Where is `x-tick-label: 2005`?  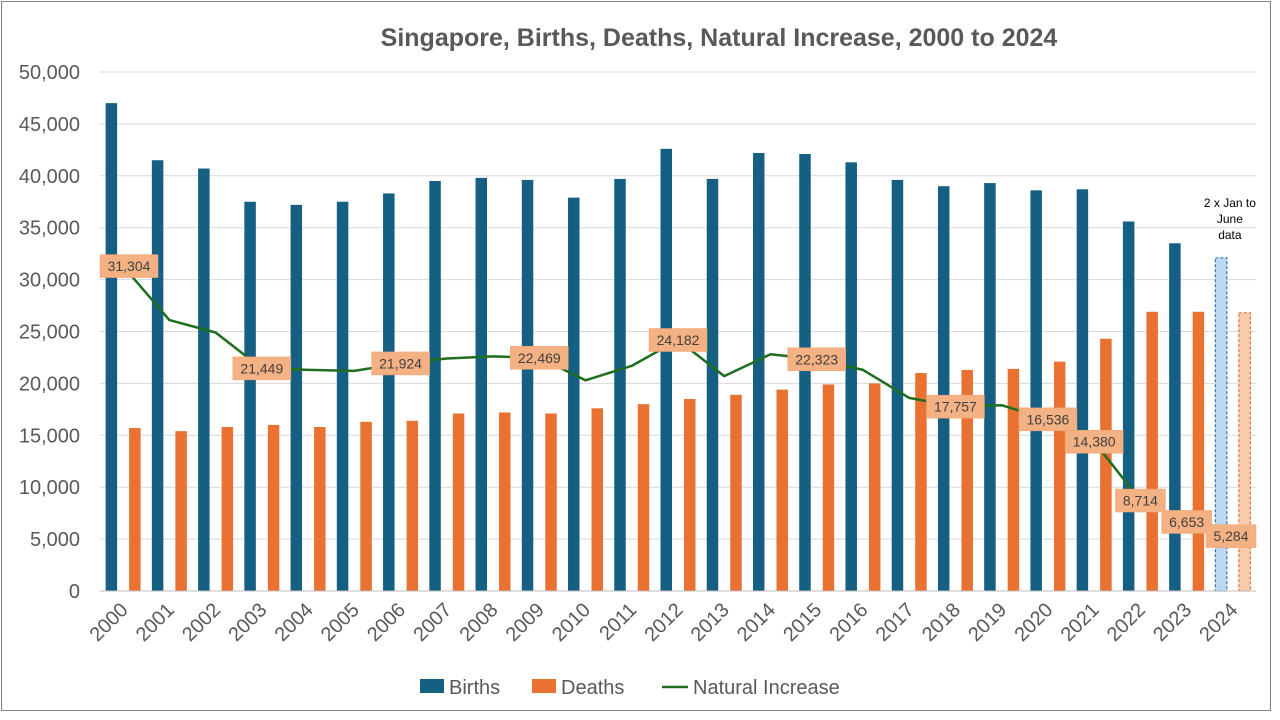
x-tick-label: 2005 is located at coordinates (340, 622).